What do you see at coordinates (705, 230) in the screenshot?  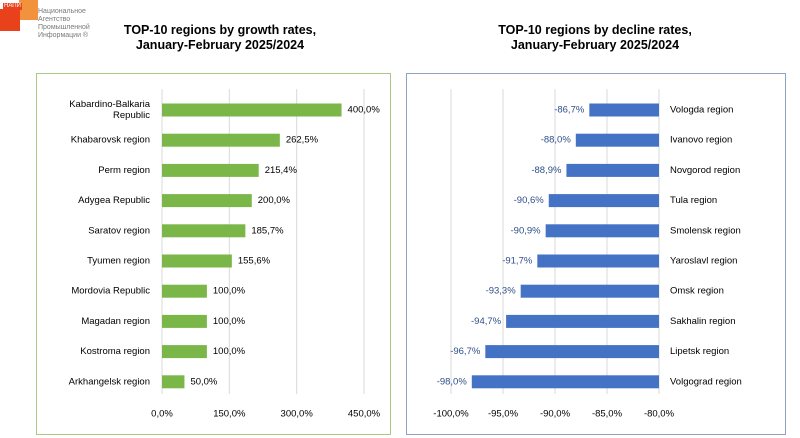 I see `decline-category-label: Smolensk region` at bounding box center [705, 230].